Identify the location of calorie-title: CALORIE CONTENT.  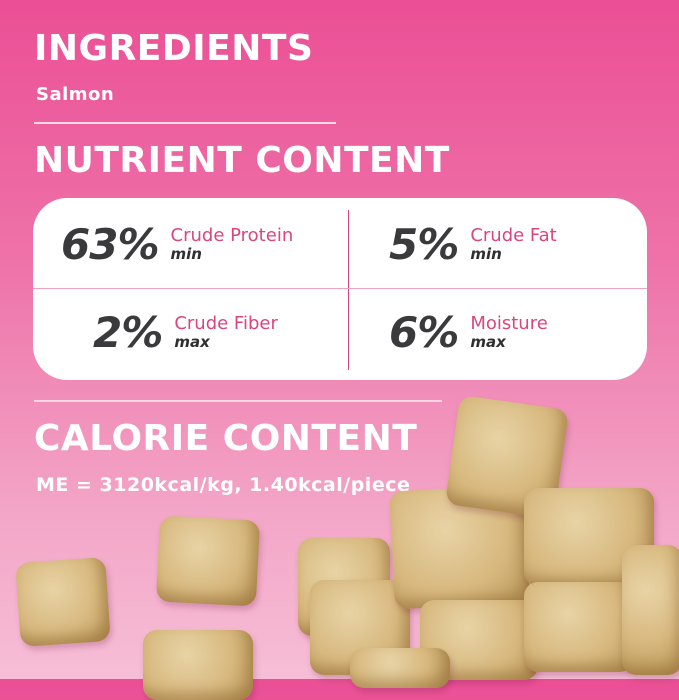
(226, 438).